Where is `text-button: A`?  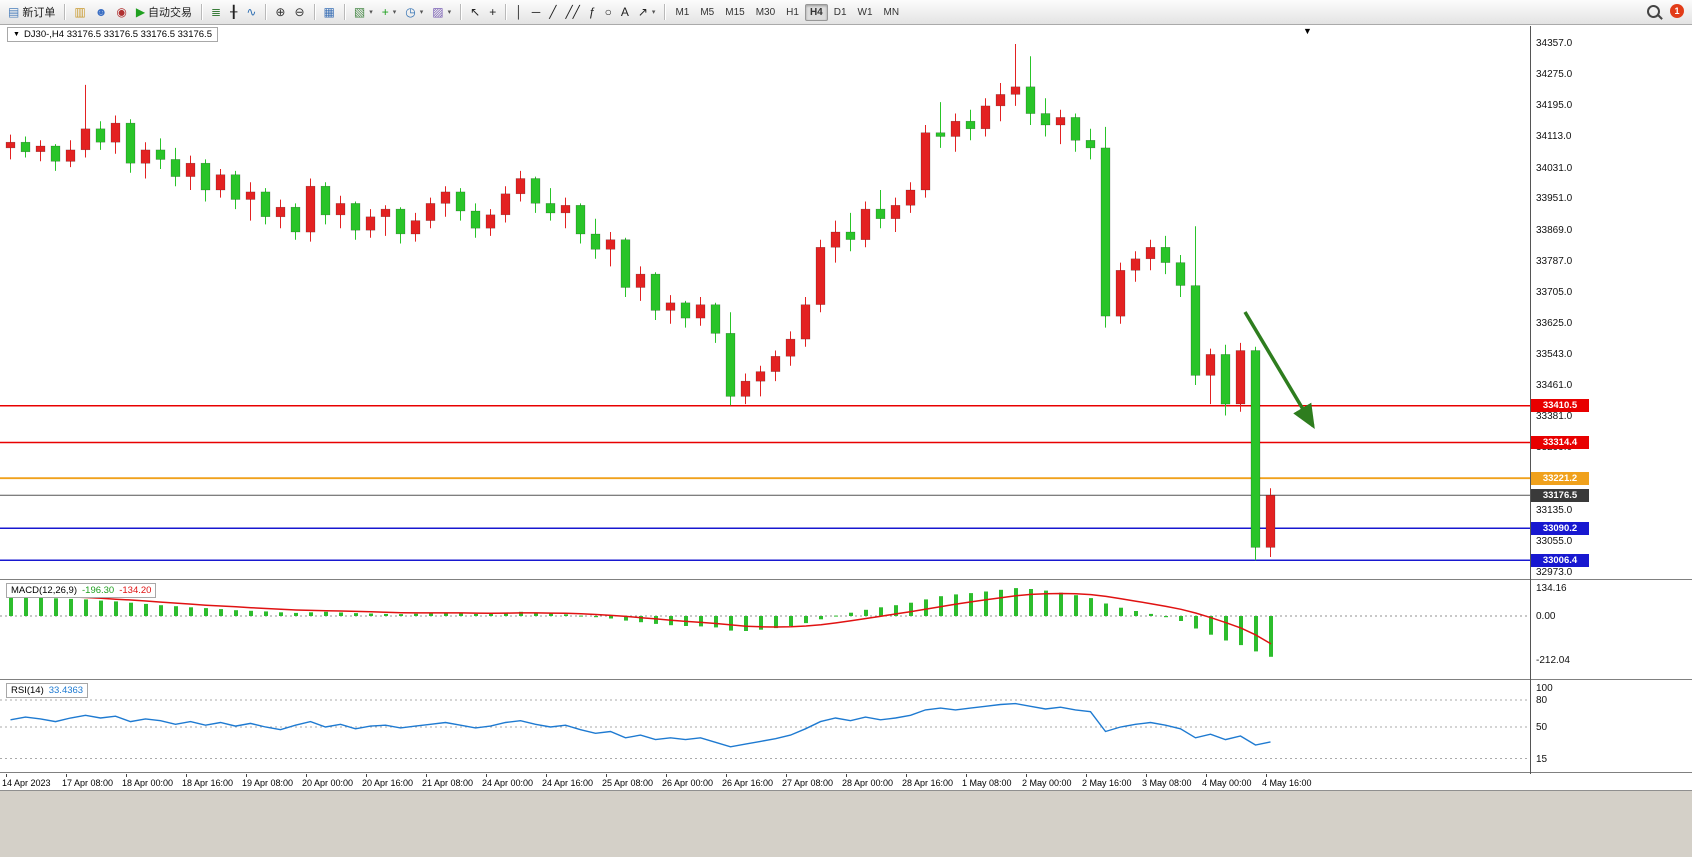
text-button: A is located at coordinates (625, 12).